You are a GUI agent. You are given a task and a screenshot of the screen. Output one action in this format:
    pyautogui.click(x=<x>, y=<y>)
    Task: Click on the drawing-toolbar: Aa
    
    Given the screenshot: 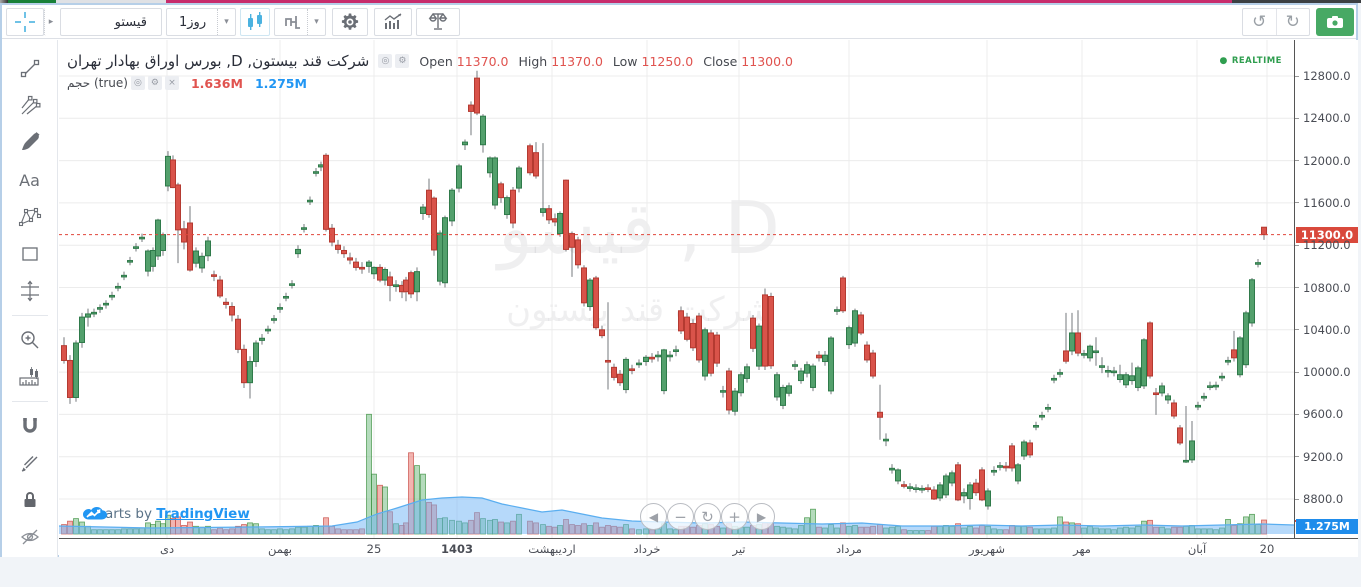 What is the action you would take?
    pyautogui.click(x=30, y=298)
    